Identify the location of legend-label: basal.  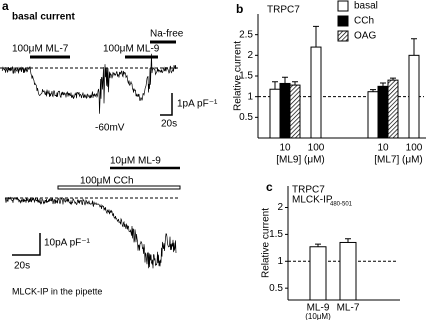
(366, 6).